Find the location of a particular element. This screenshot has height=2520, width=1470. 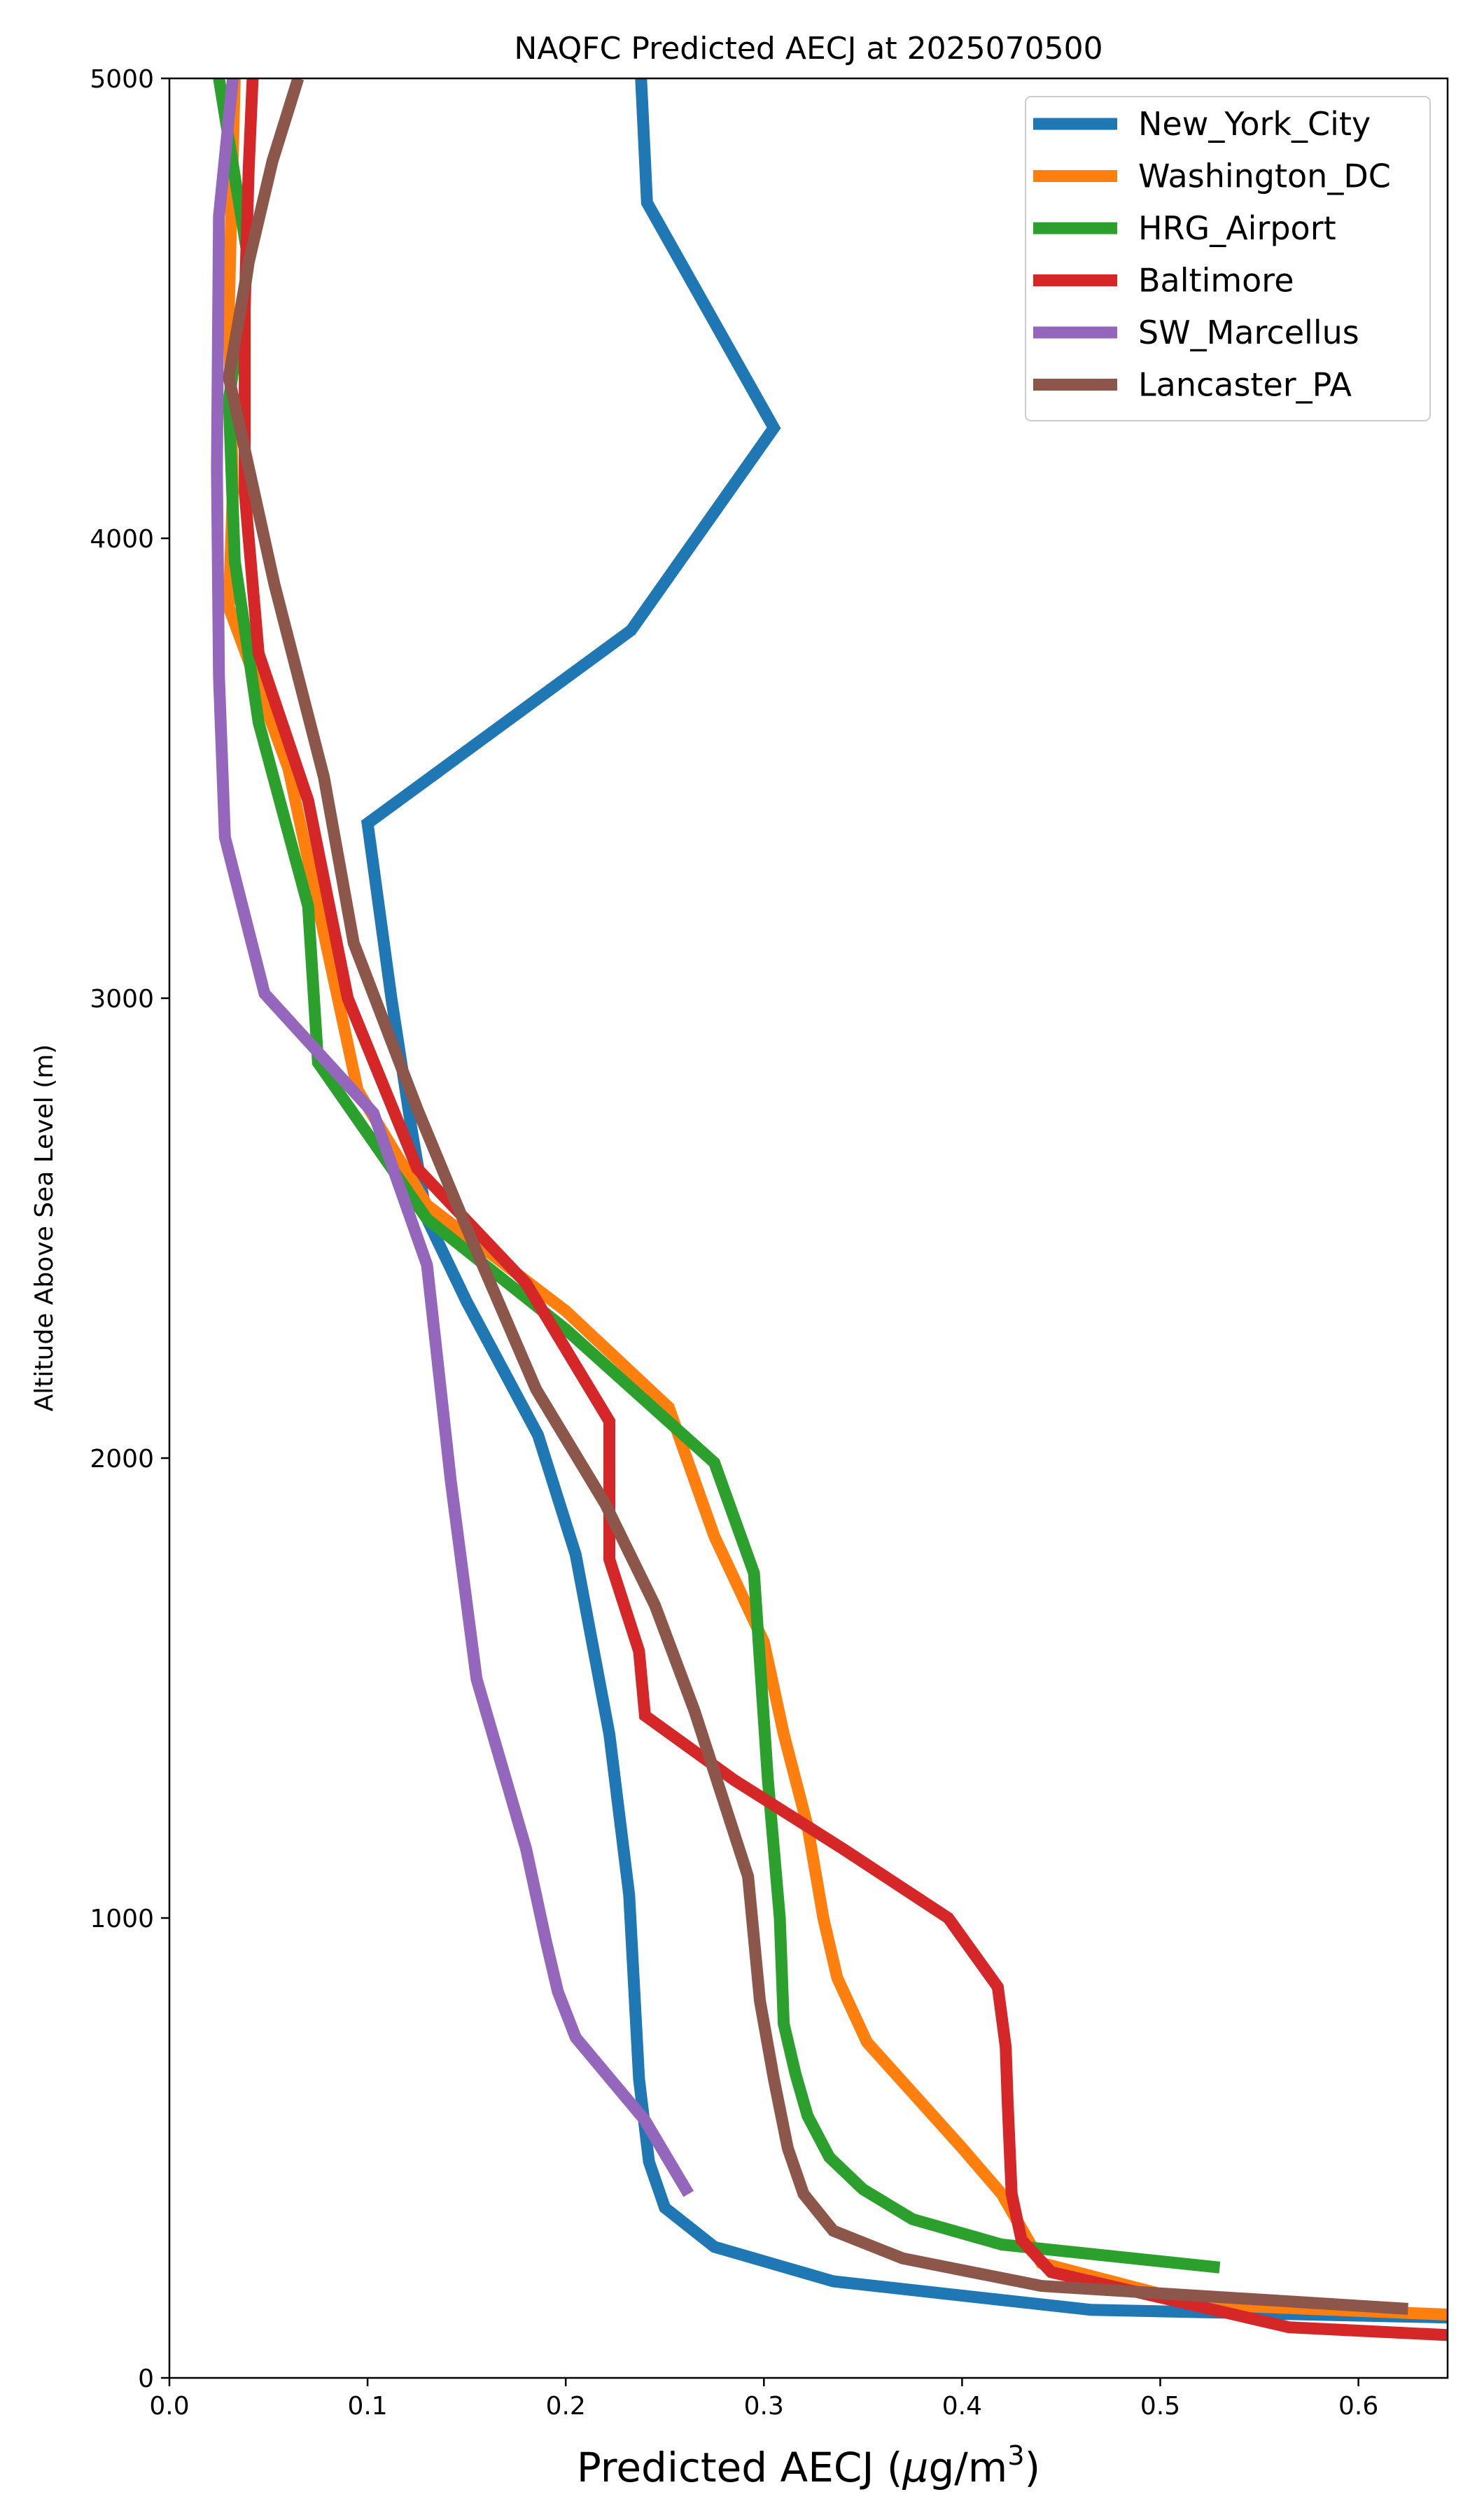

x-axis-label-unit: g/m is located at coordinates (967, 2467).